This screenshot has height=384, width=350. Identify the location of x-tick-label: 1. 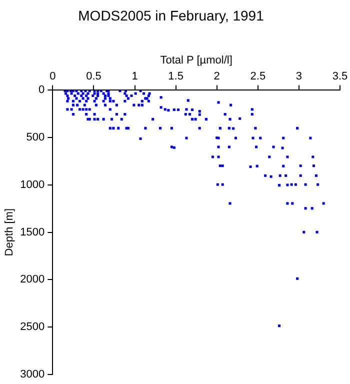
(135, 76).